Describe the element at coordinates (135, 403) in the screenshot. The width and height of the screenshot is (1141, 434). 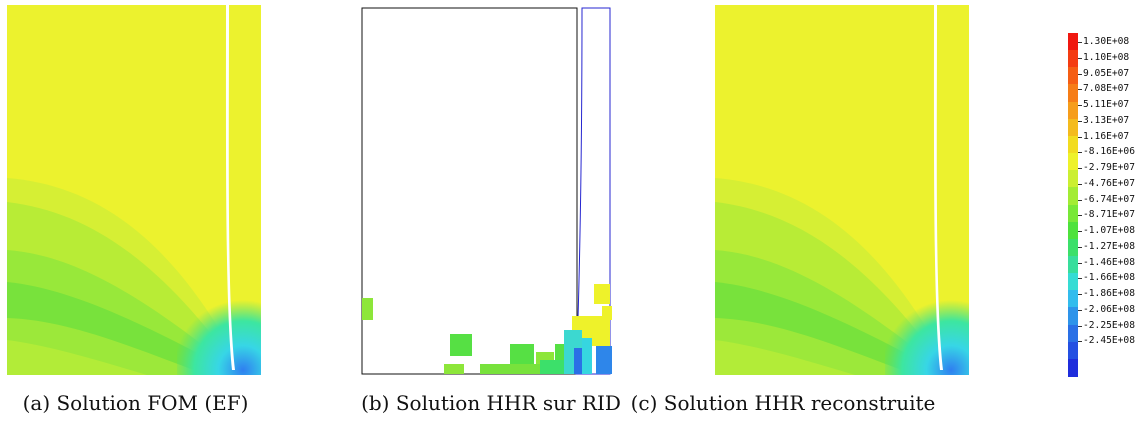
I see `caption-fom: (a) Solution FOM (EF)` at that location.